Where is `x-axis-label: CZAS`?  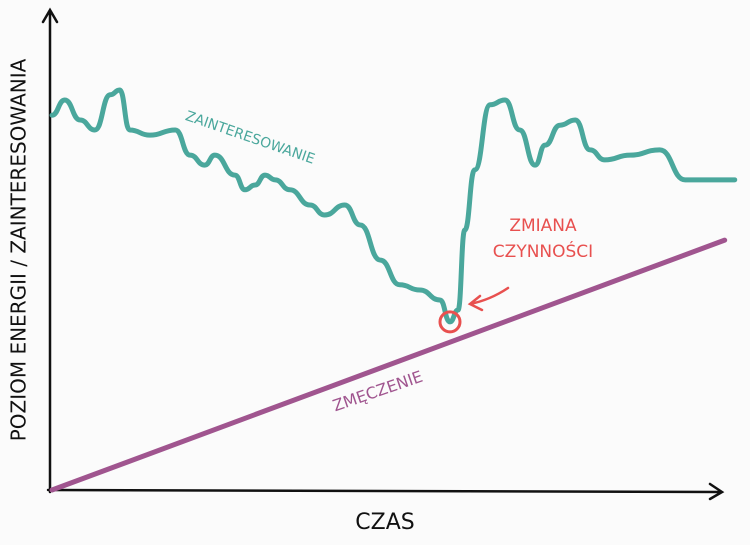
x-axis-label: CZAS is located at coordinates (384, 522).